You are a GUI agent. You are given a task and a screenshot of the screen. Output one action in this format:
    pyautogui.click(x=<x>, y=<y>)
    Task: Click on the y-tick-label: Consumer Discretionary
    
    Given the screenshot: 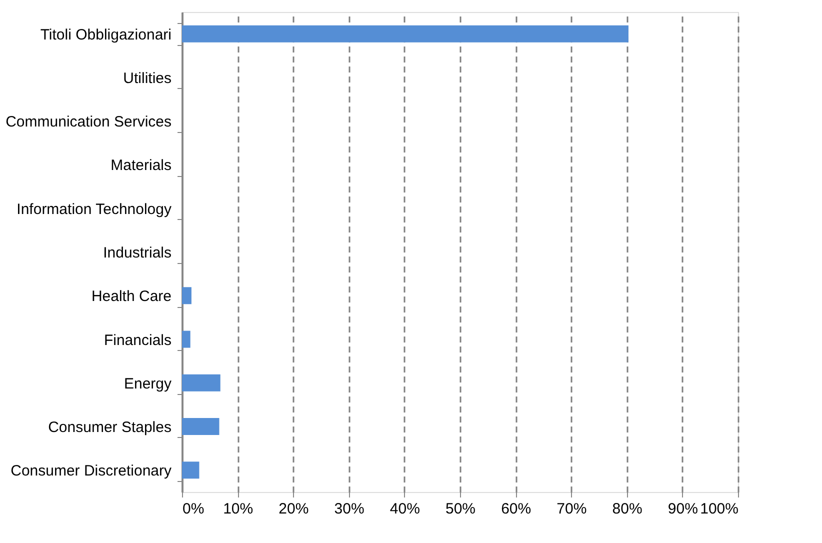 What is the action you would take?
    pyautogui.click(x=91, y=471)
    